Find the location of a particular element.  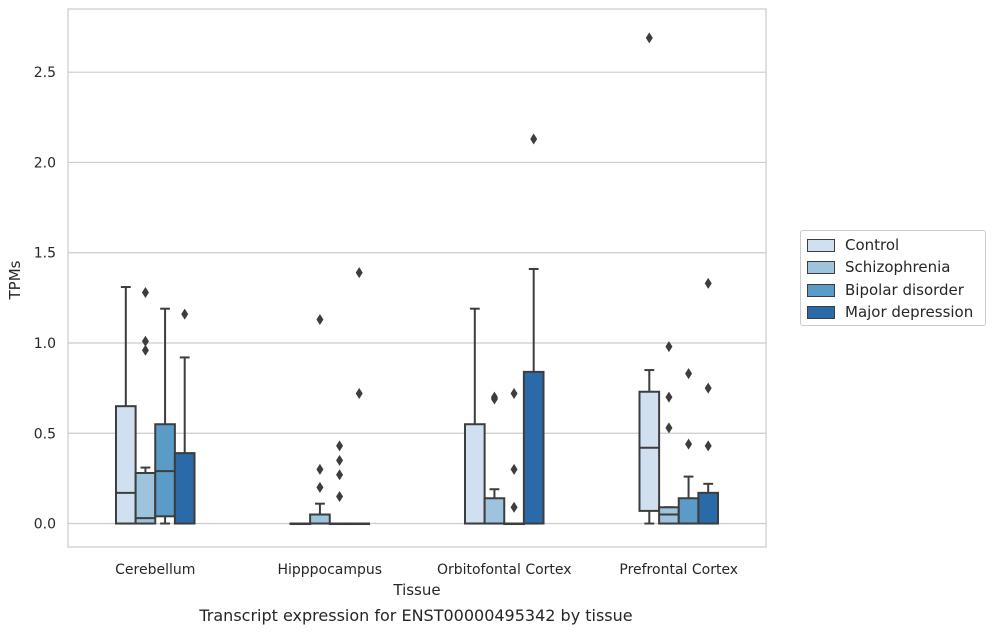

y-tick-label: 2.0 is located at coordinates (45, 163).